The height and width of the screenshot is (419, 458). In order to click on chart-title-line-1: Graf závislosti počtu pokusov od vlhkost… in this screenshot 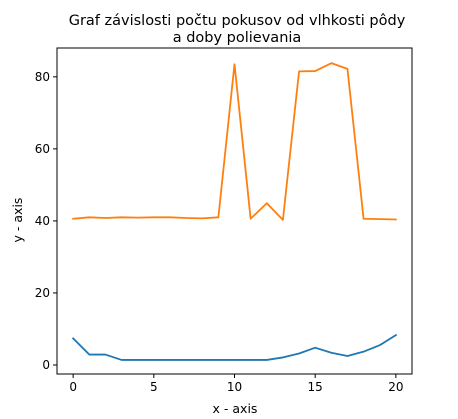, I will do `click(237, 21)`.